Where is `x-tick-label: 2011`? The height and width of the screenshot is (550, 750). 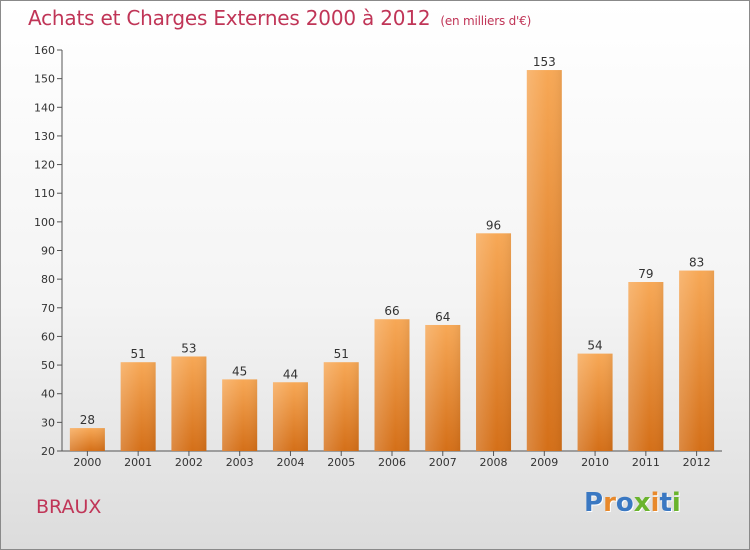
x-tick-label: 2011 is located at coordinates (646, 462).